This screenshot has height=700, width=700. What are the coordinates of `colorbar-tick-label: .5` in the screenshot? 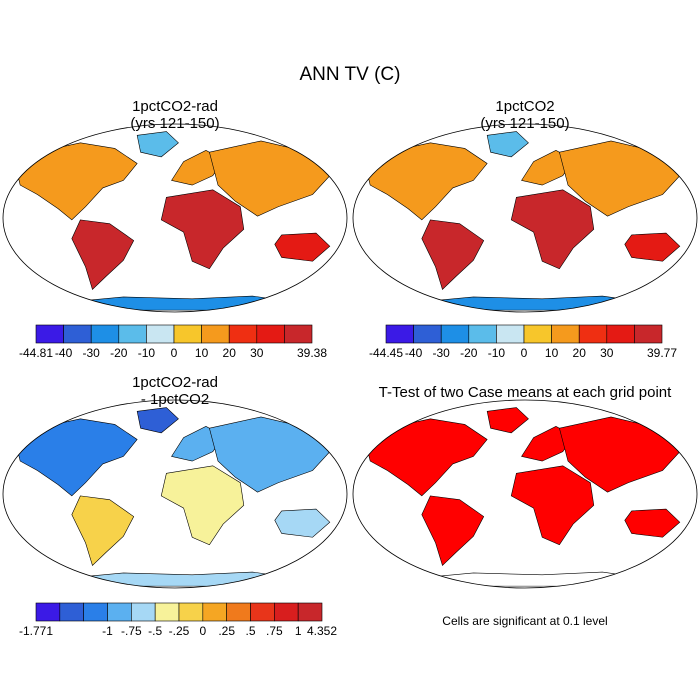 It's located at (250, 631).